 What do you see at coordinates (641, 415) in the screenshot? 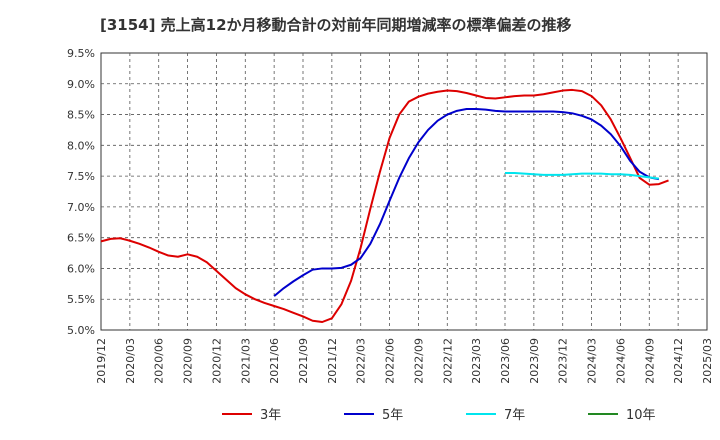
I see `legend-label-3: 10年` at bounding box center [641, 415].